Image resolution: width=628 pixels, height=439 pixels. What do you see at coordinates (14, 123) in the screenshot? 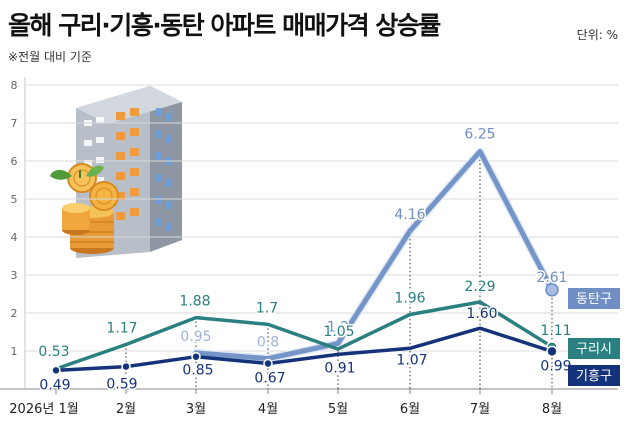
I see `y-tick-label: 7` at bounding box center [14, 123].